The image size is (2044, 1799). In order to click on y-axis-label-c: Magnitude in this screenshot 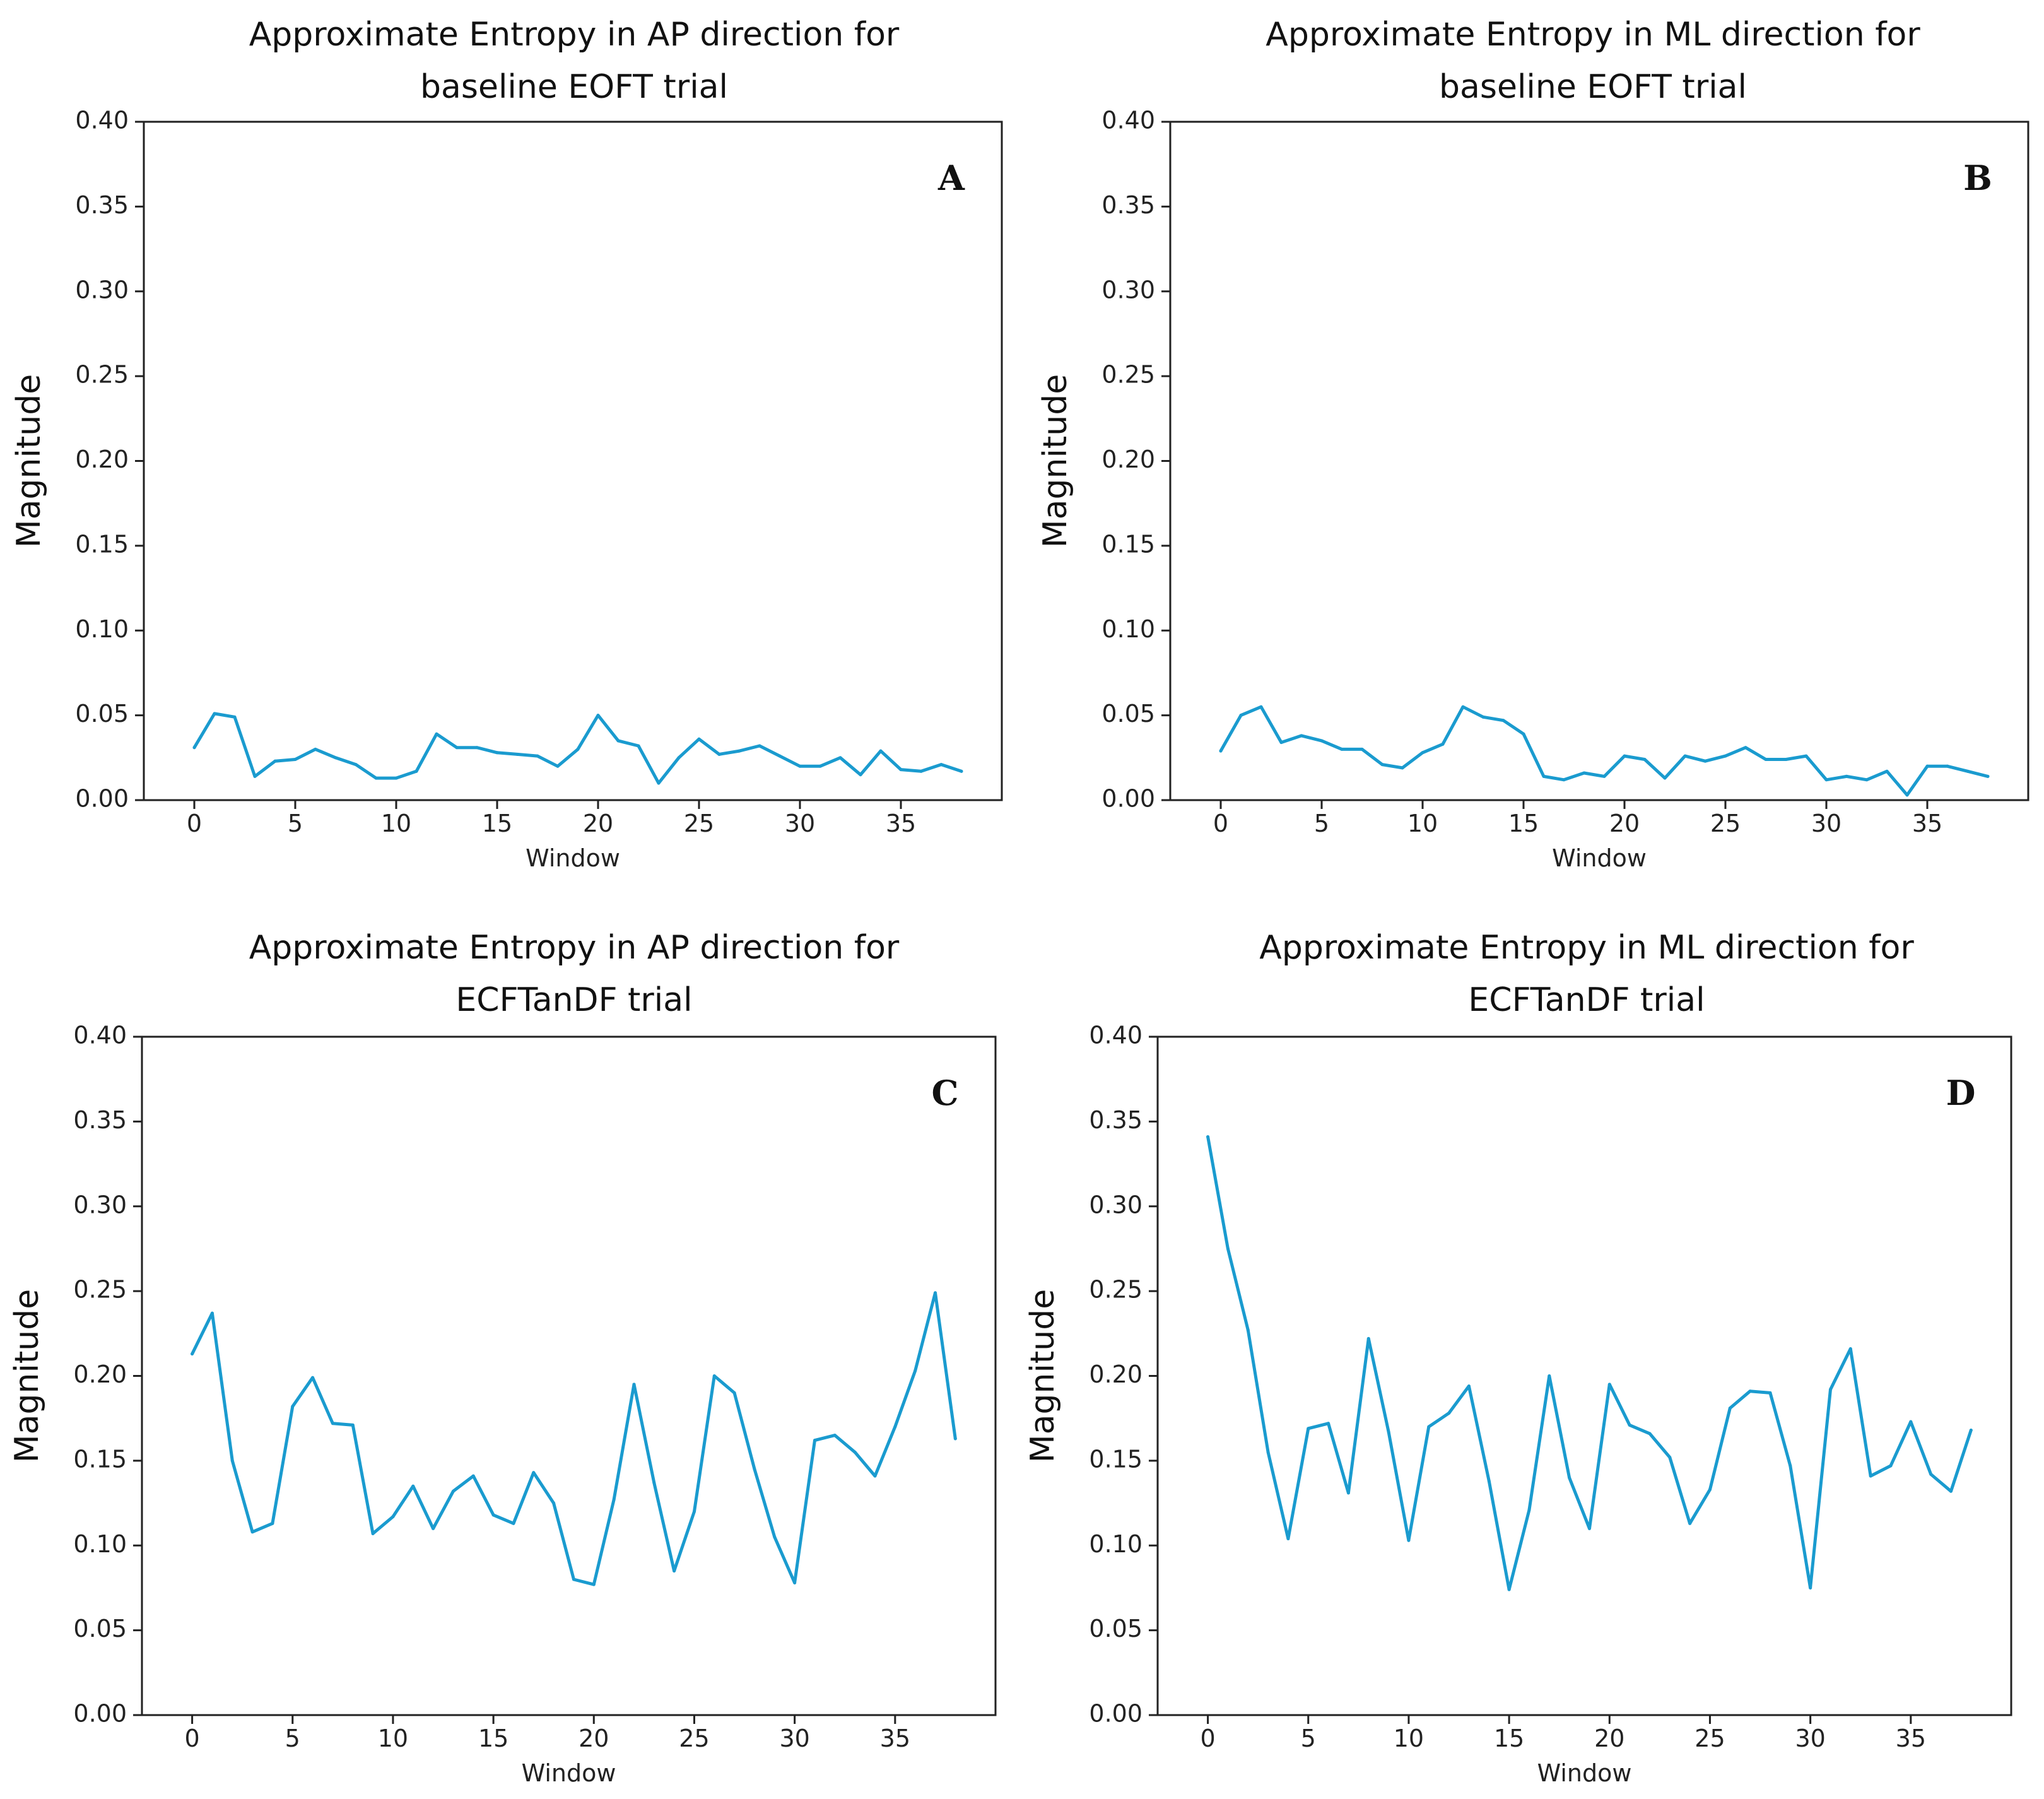, I will do `click(27, 1376)`.